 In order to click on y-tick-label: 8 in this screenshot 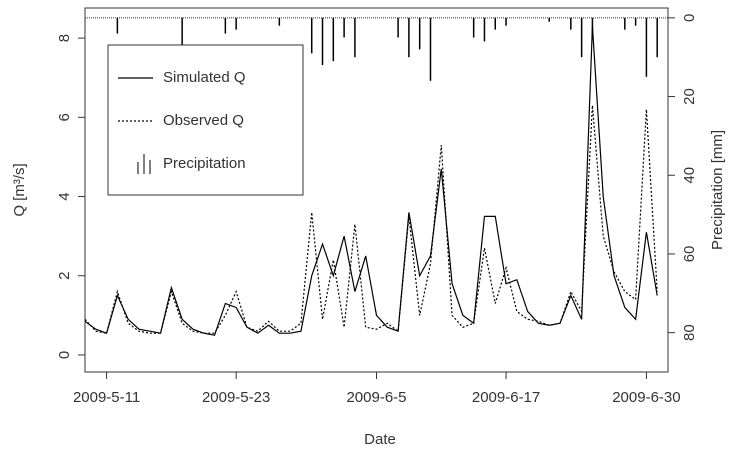, I will do `click(64, 38)`.